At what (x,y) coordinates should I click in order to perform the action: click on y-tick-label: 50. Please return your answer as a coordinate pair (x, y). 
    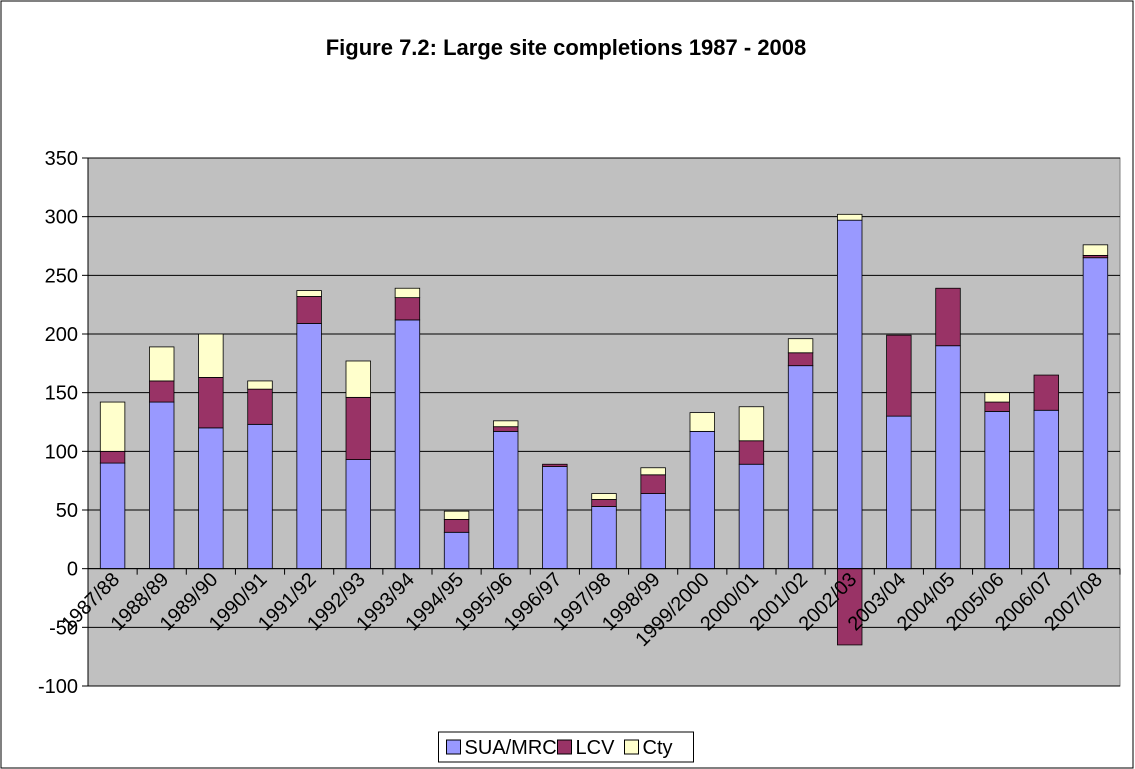
    Looking at the image, I should click on (67, 511).